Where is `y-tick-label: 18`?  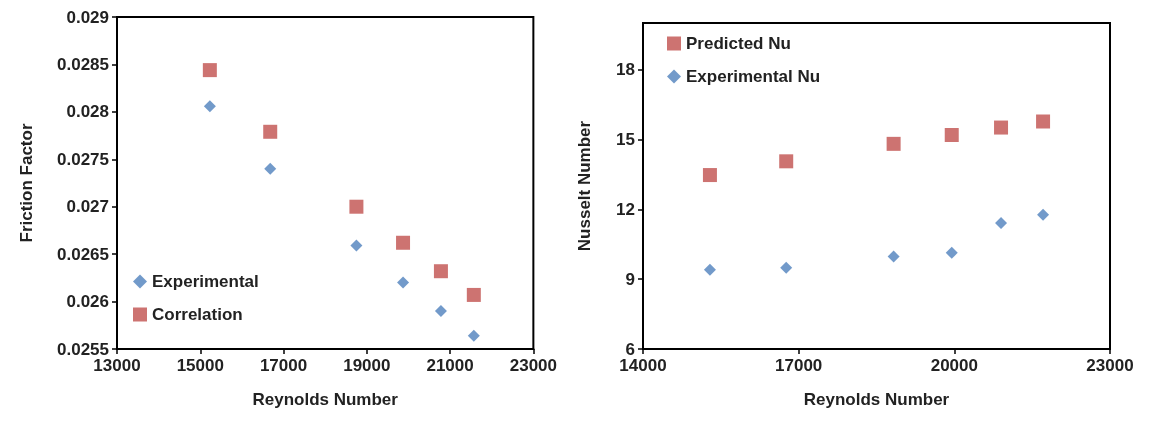 y-tick-label: 18 is located at coordinates (625, 70).